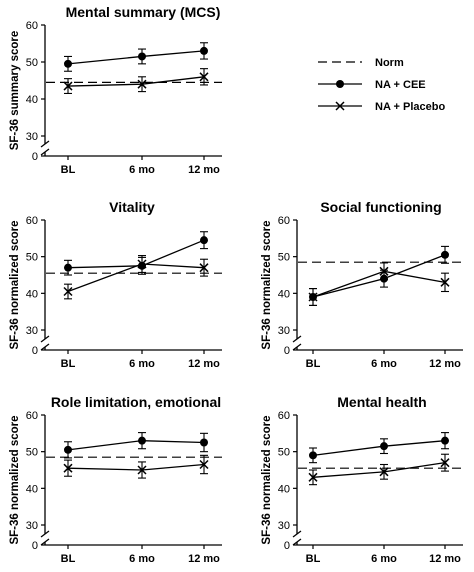 Image resolution: width=474 pixels, height=572 pixels. Describe the element at coordinates (340, 84) in the screenshot. I see `legend-circle-marker` at that location.